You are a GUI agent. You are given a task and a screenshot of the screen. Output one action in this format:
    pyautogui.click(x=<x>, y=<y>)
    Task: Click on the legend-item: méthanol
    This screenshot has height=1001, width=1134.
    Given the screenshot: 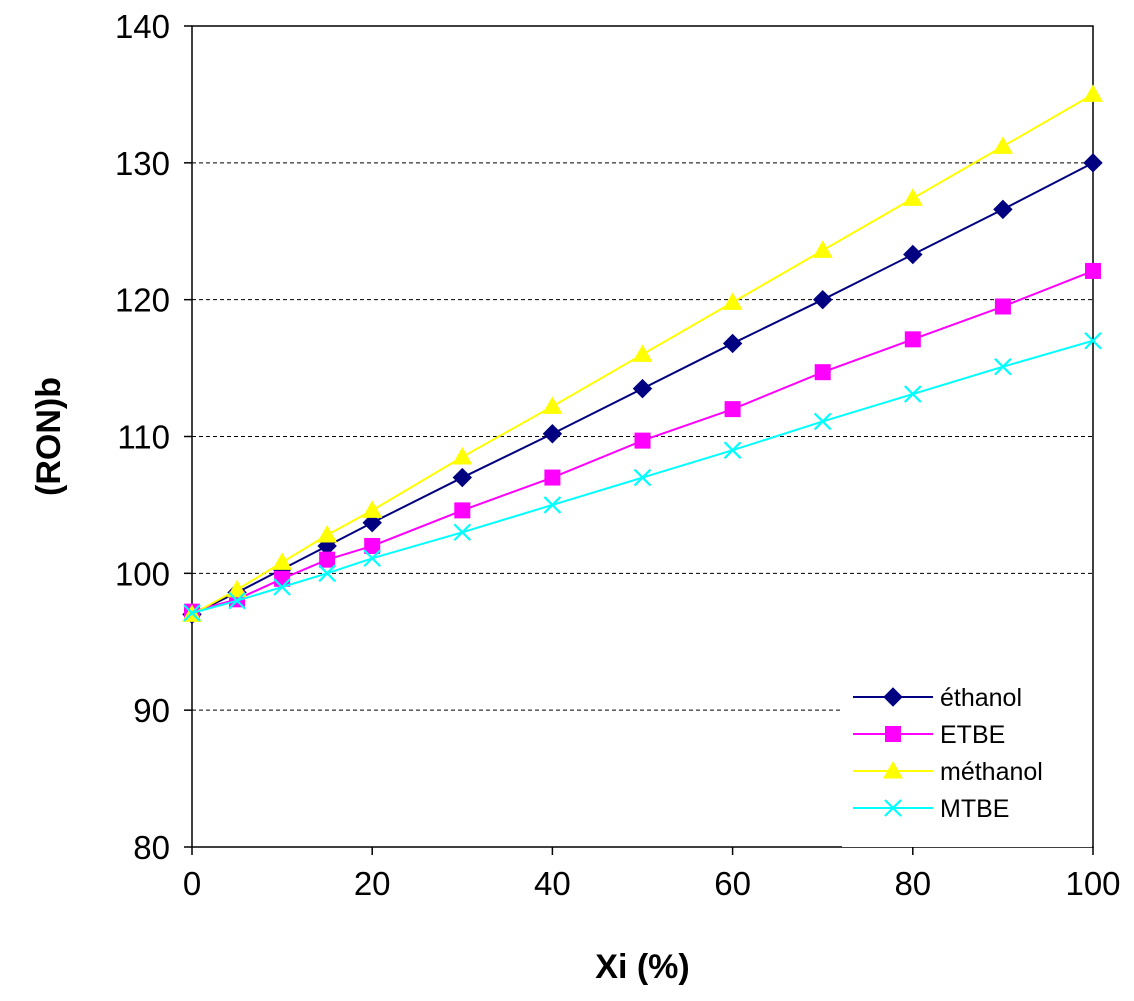 What is the action you would take?
    pyautogui.click(x=948, y=772)
    